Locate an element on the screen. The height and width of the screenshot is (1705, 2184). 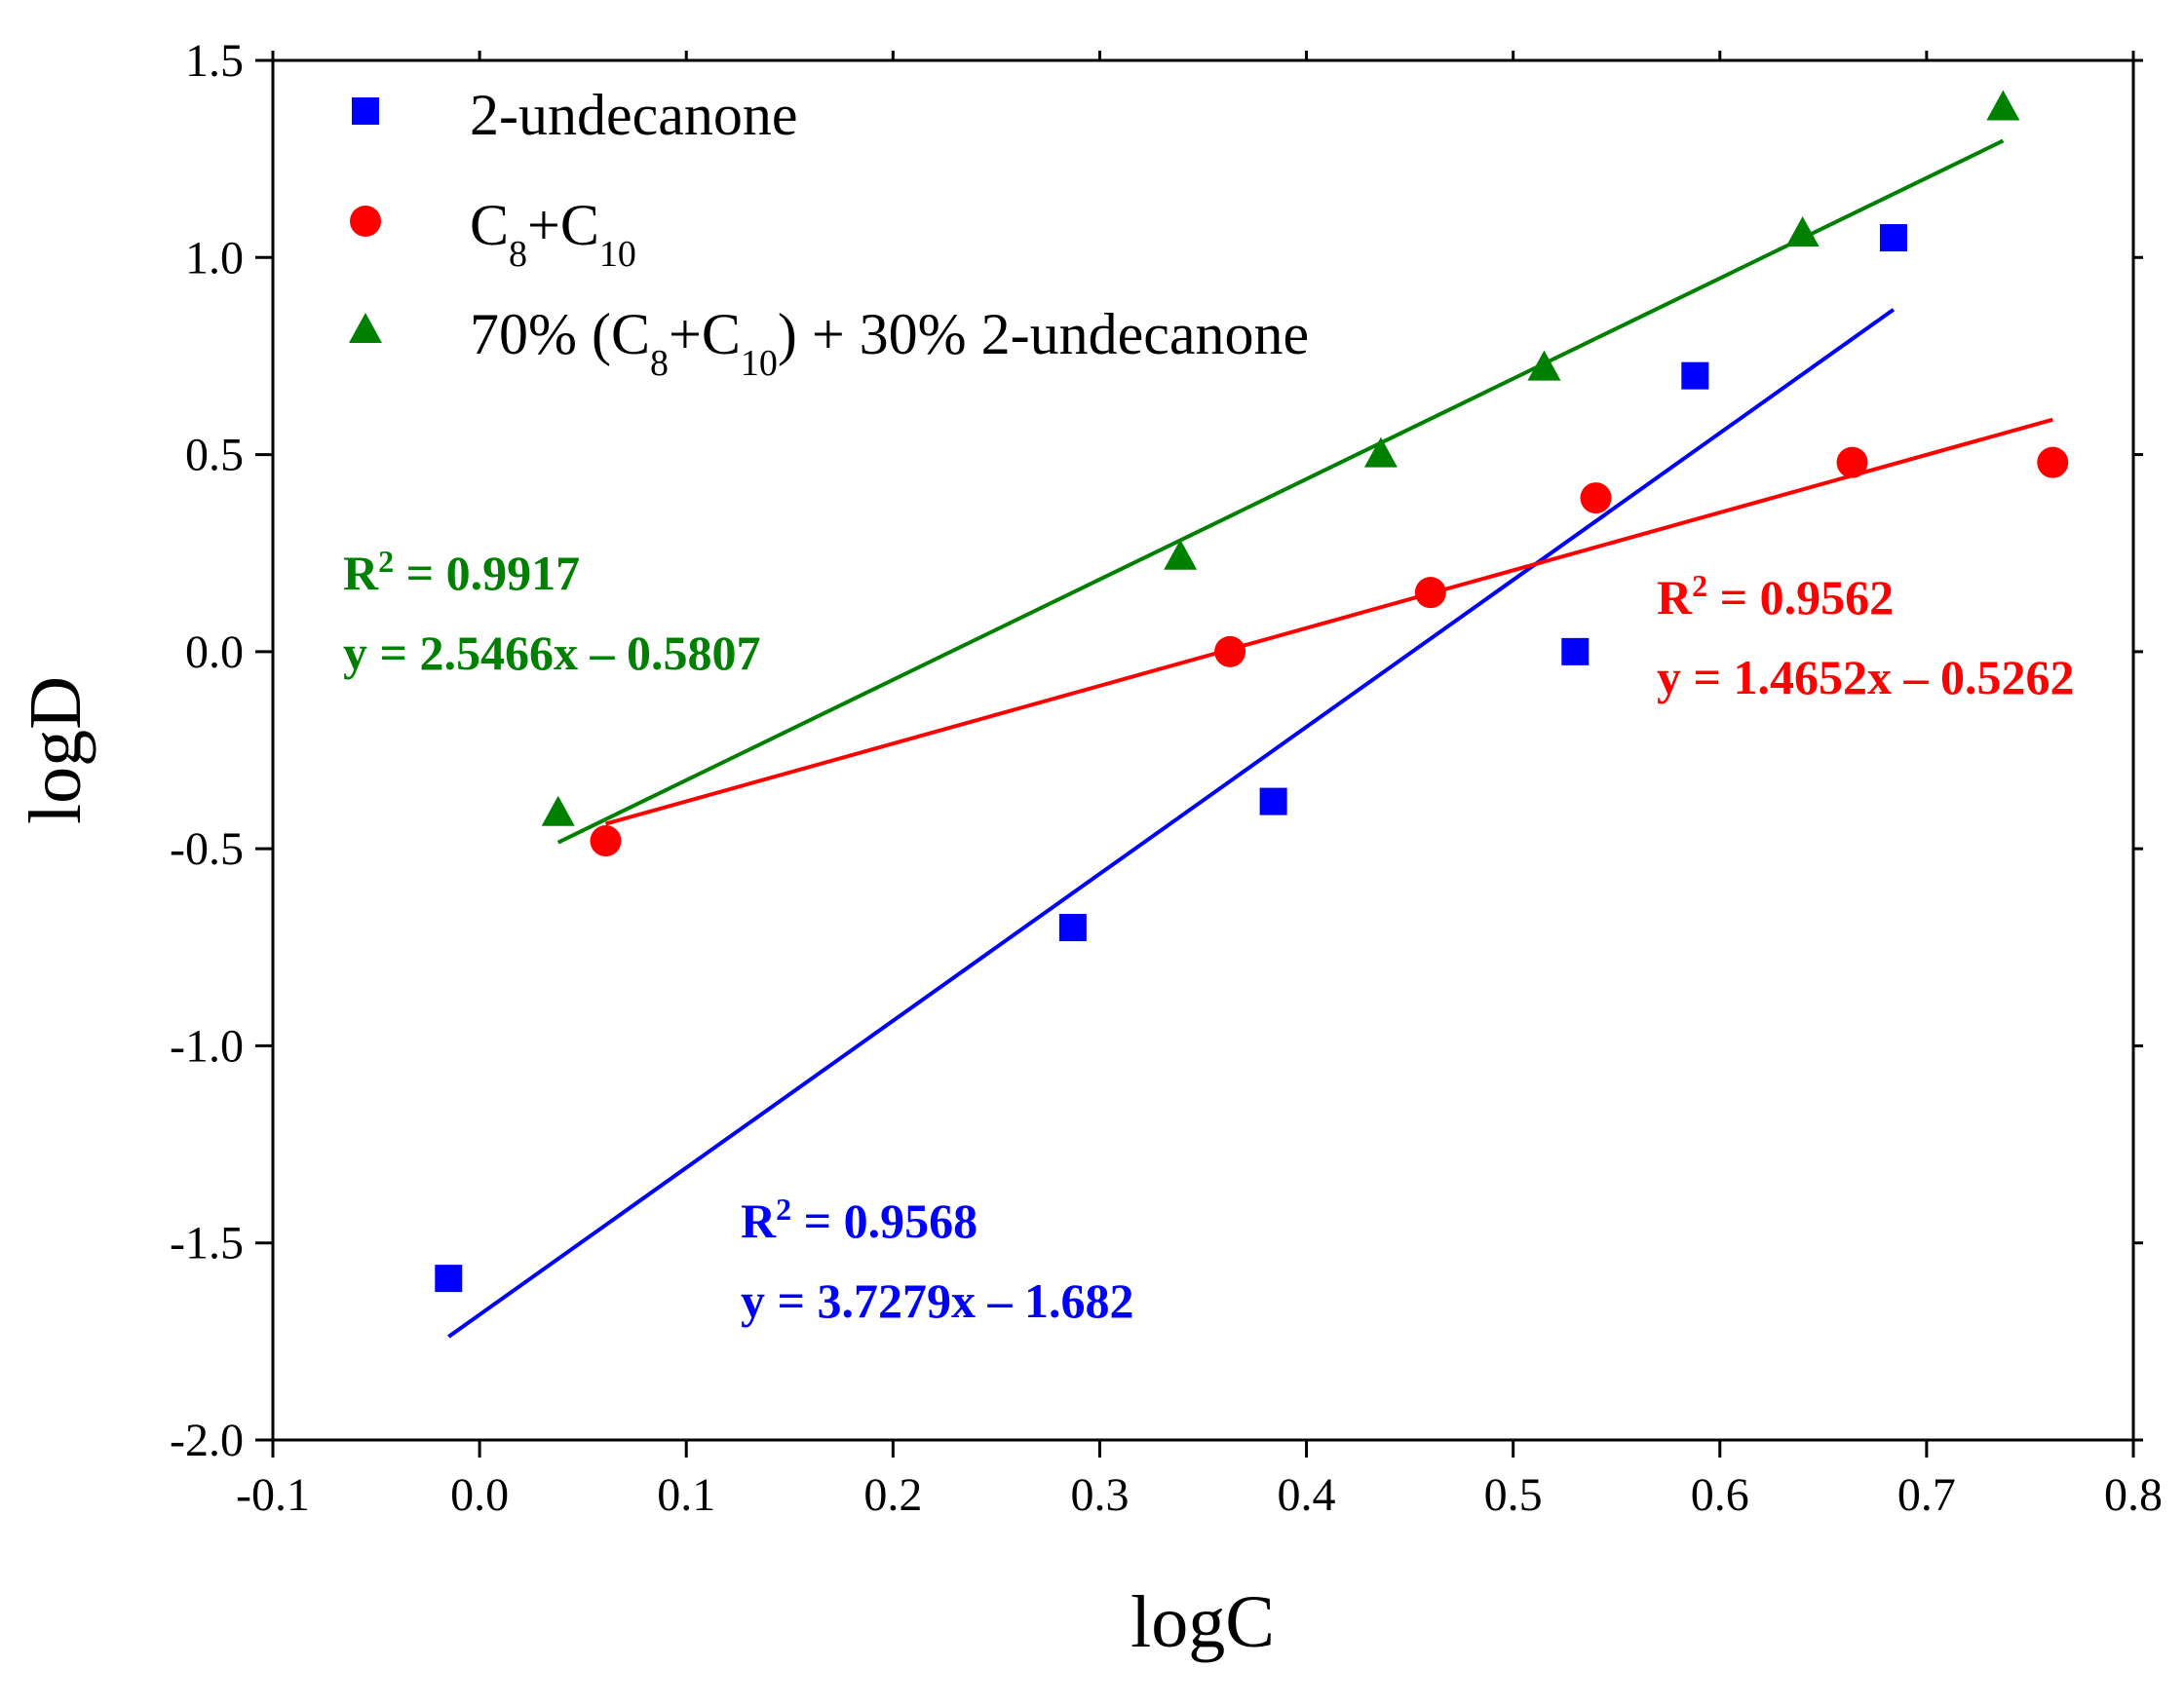
x-tick-label: 0.8 is located at coordinates (2133, 1495).